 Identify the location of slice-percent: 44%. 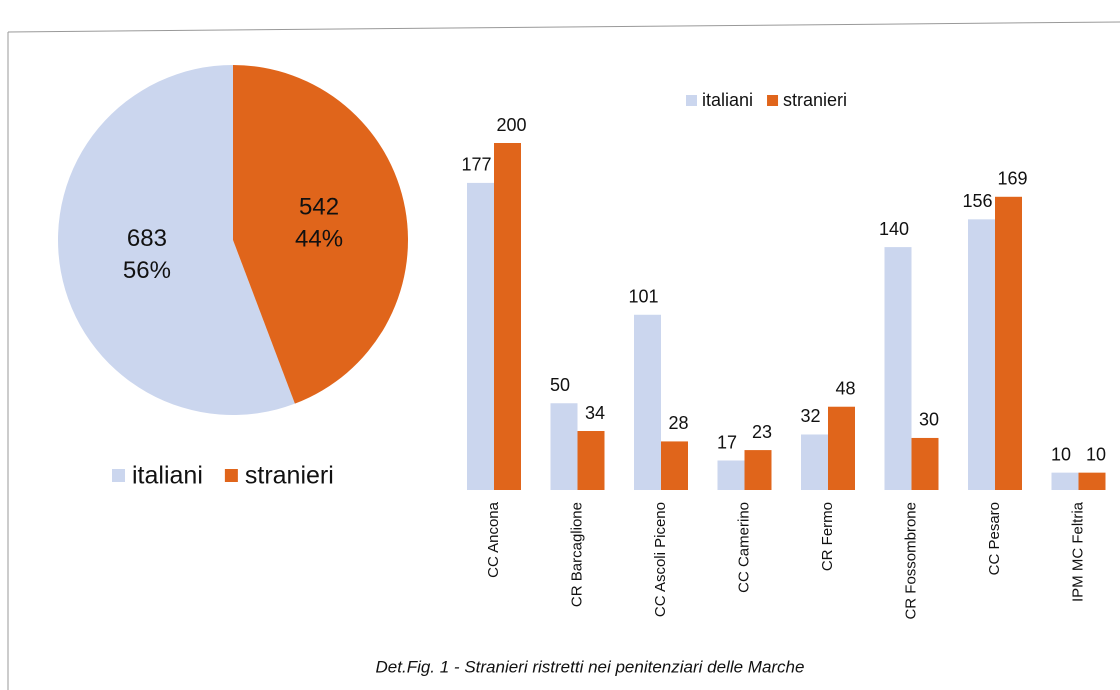
(319, 239).